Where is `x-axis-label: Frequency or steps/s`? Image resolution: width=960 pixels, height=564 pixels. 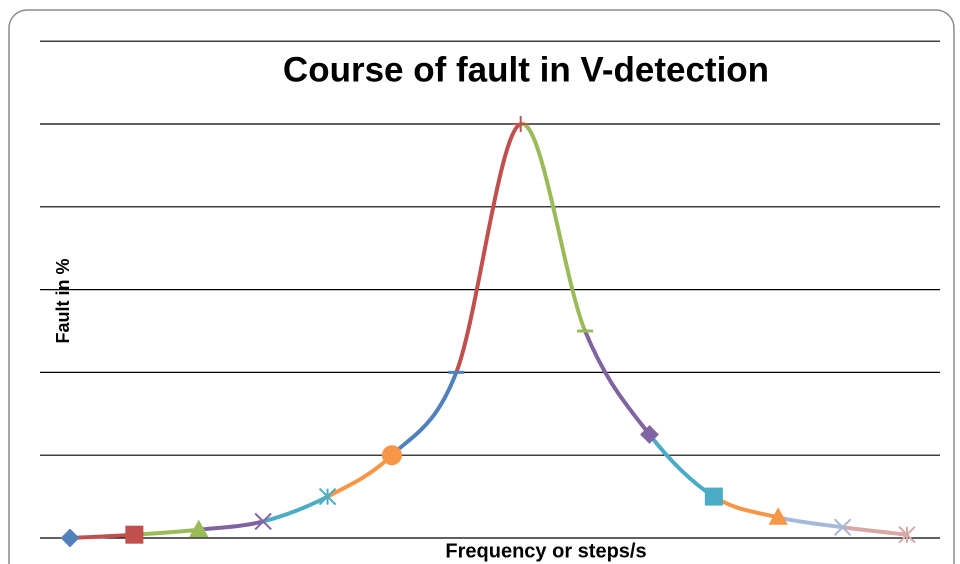 x-axis-label: Frequency or steps/s is located at coordinates (545, 551).